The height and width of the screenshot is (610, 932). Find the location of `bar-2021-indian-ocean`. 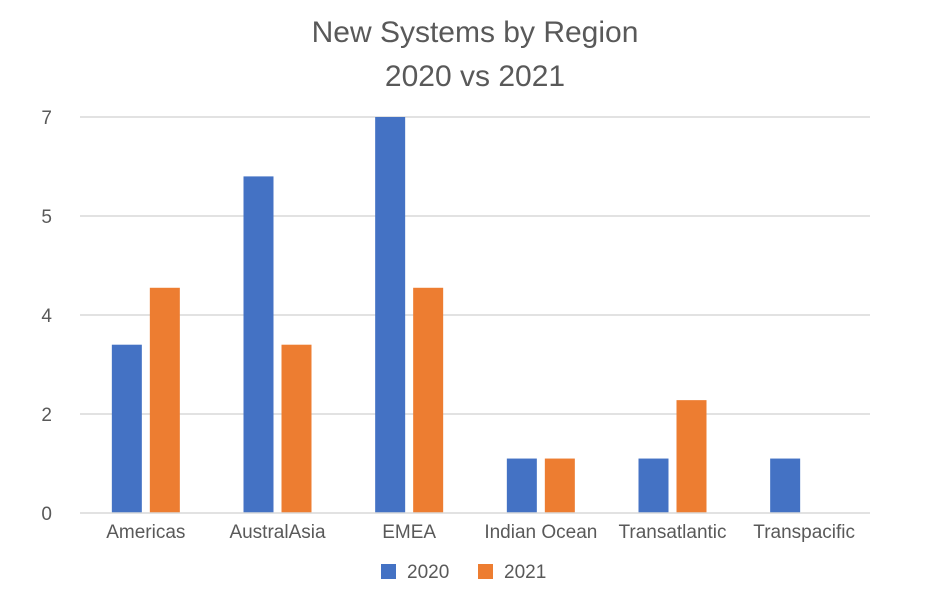

bar-2021-indian-ocean is located at coordinates (559, 485).